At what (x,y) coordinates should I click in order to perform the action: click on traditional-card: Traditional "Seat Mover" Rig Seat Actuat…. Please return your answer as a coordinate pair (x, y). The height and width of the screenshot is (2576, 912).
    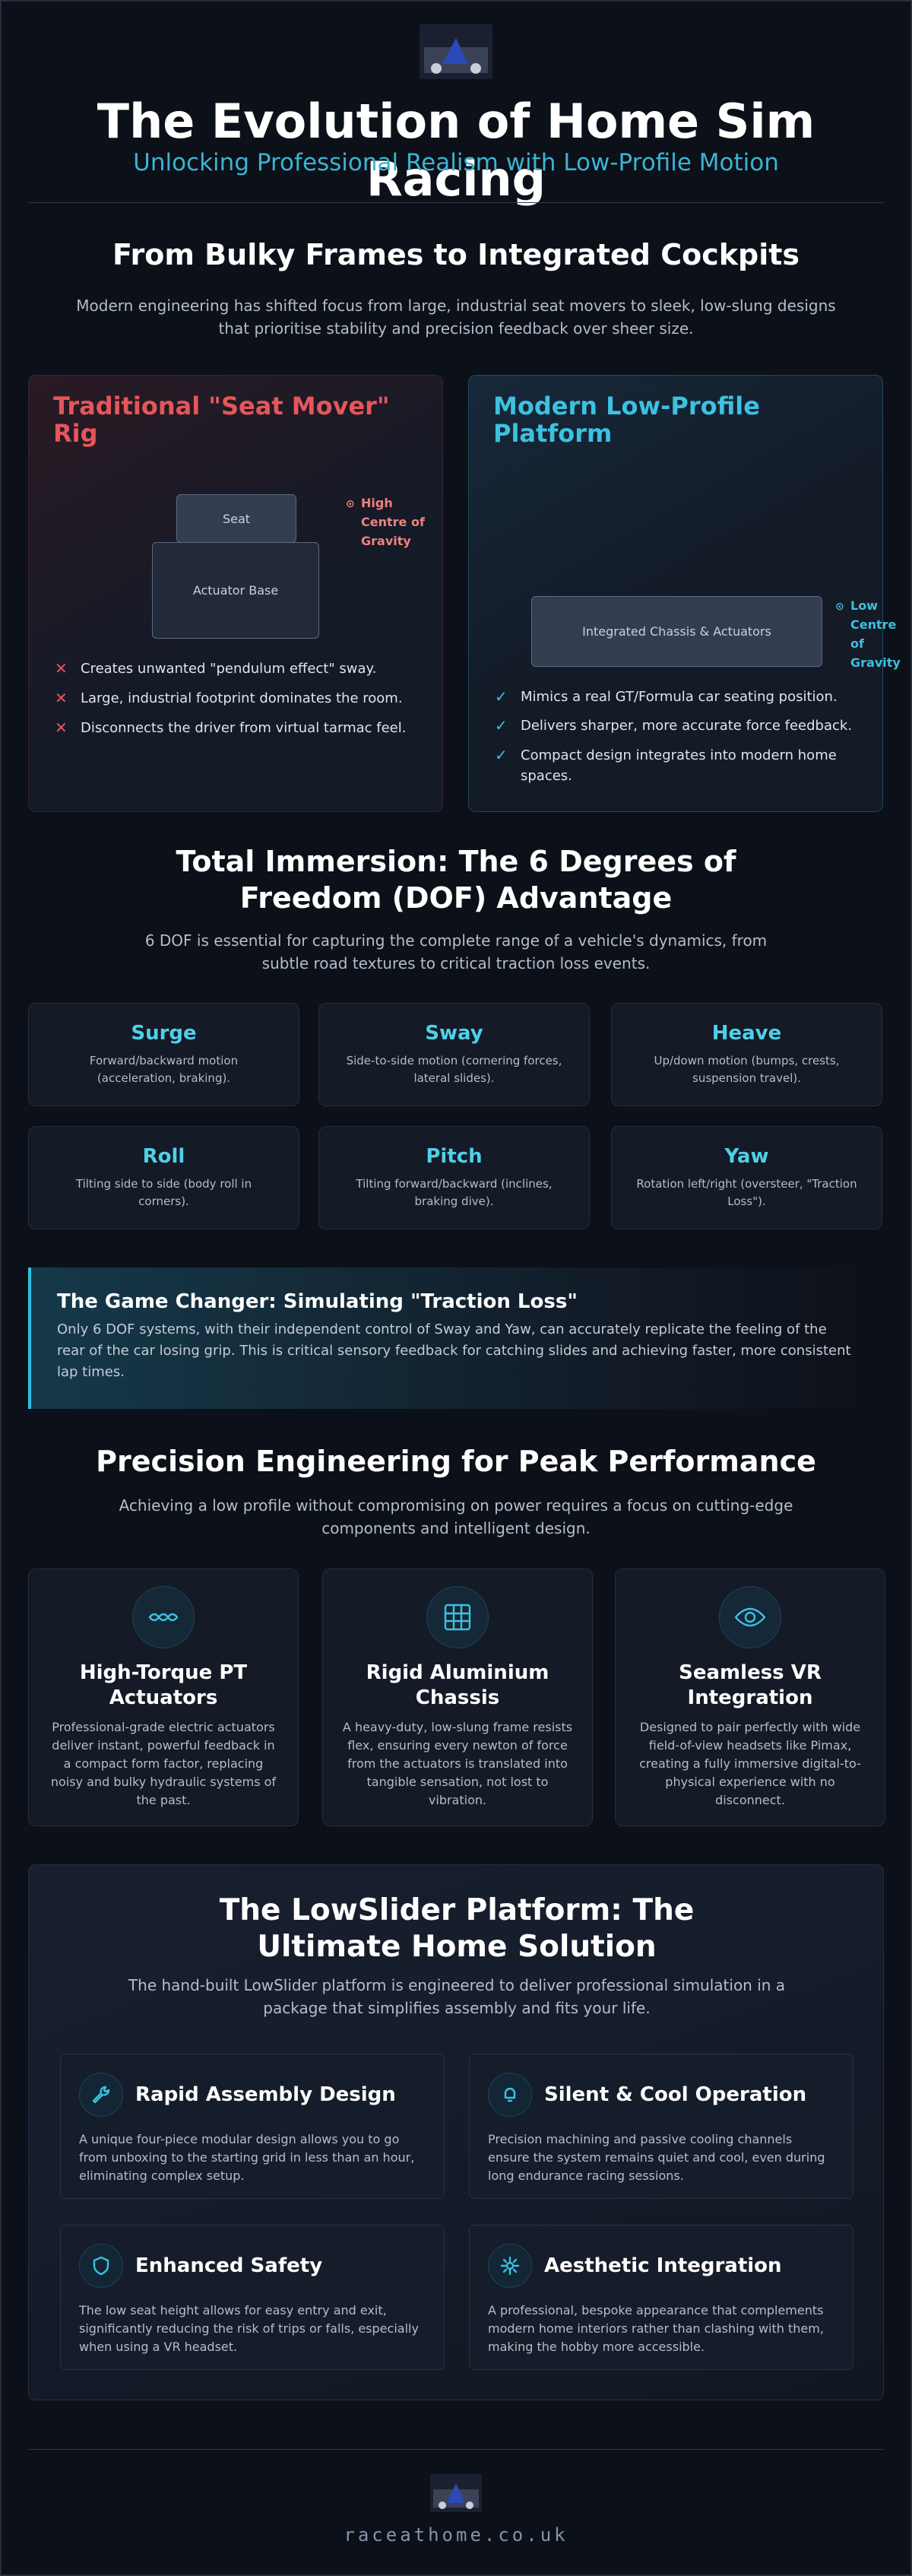
    Looking at the image, I should click on (236, 594).